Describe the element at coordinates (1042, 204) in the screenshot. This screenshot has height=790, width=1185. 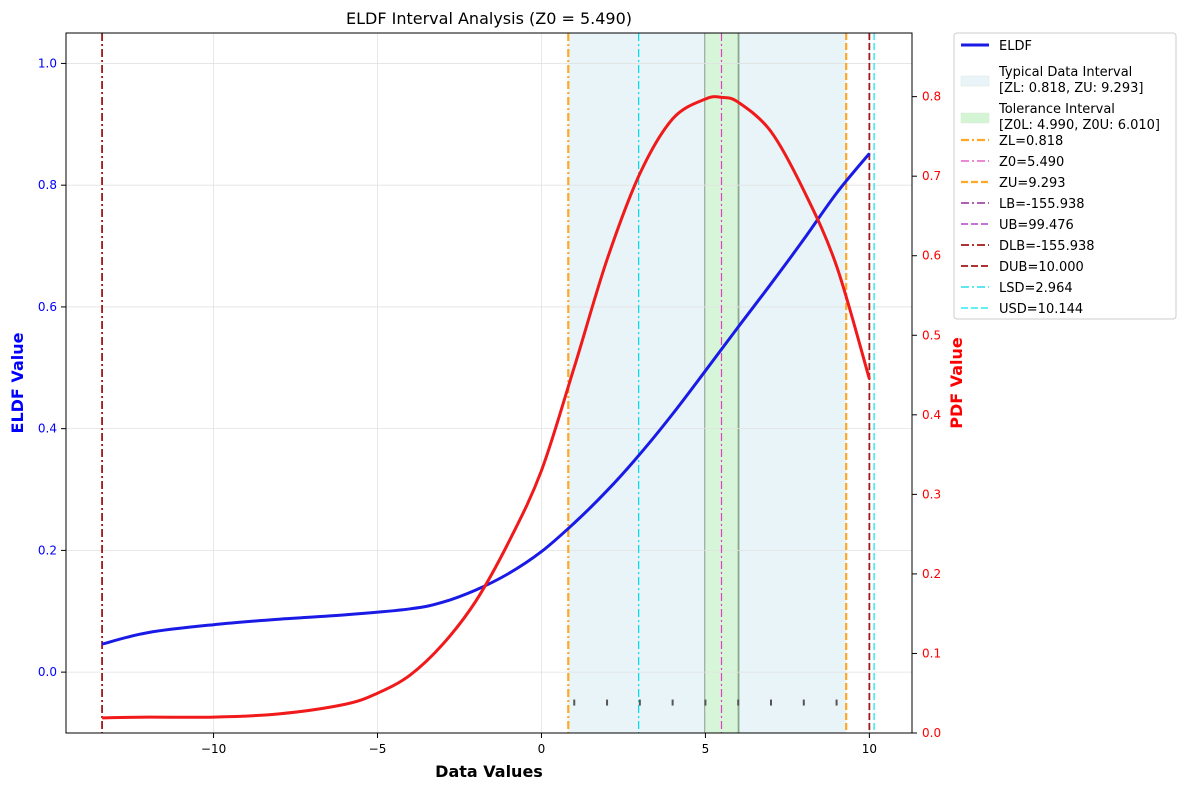
I see `legend-label-6: LB=-155.938` at that location.